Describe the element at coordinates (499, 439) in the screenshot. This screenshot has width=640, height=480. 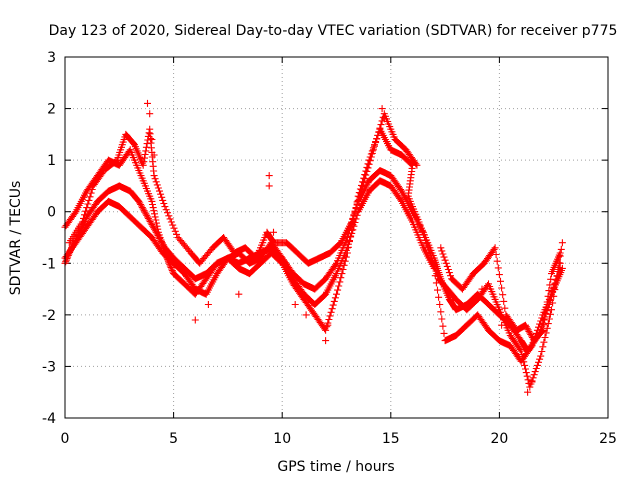
I see `x-tick-label: 20` at that location.